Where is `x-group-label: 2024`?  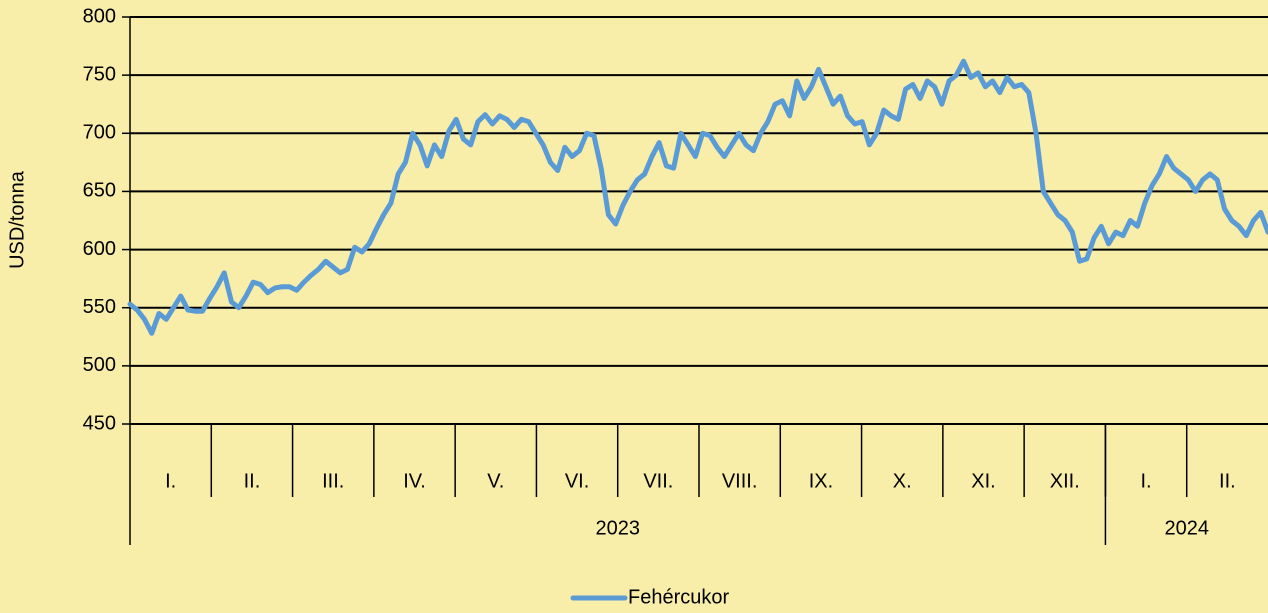 x-group-label: 2024 is located at coordinates (1186, 528).